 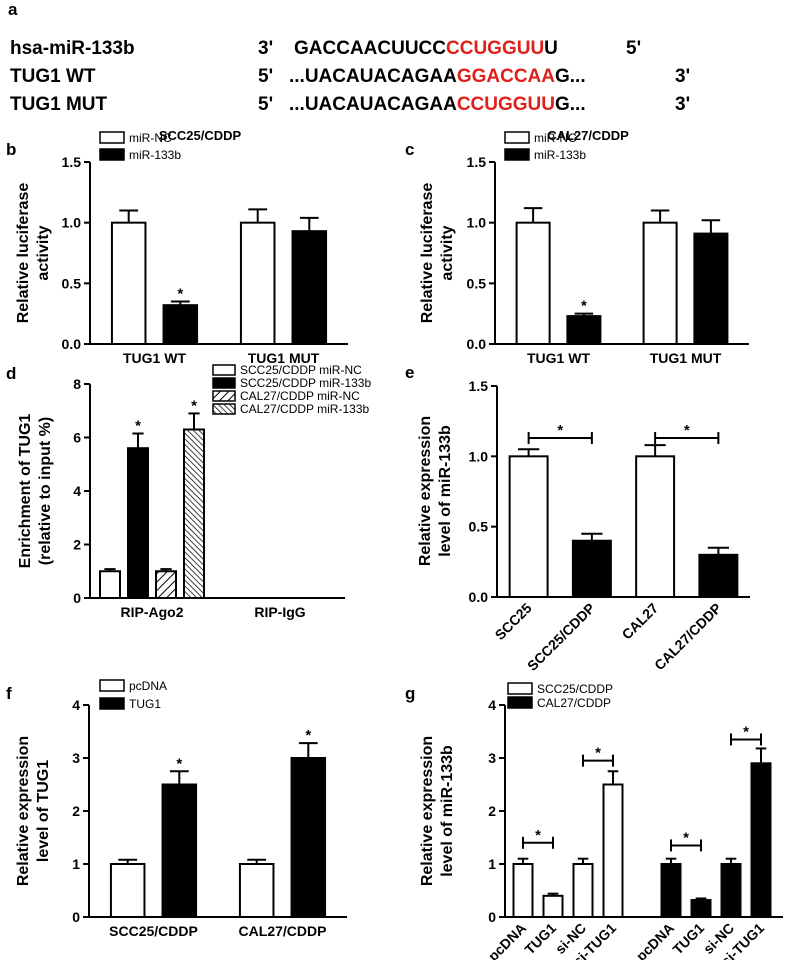 What do you see at coordinates (477, 223) in the screenshot?
I see `y-tick-label: 1.0` at bounding box center [477, 223].